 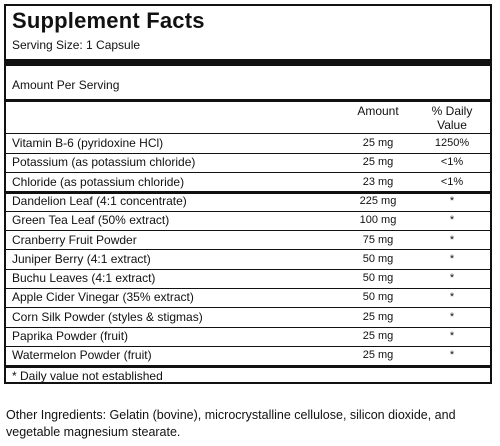 I want to click on ingredient-name: Watermelon Powder (fruit), so click(x=82, y=355).